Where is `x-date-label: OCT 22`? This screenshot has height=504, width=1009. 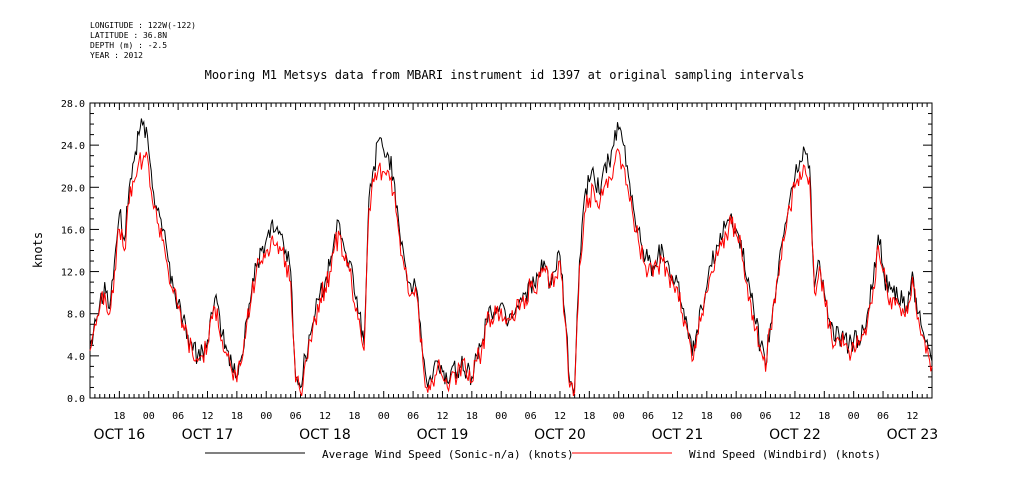 x-date-label: OCT 22 is located at coordinates (795, 435).